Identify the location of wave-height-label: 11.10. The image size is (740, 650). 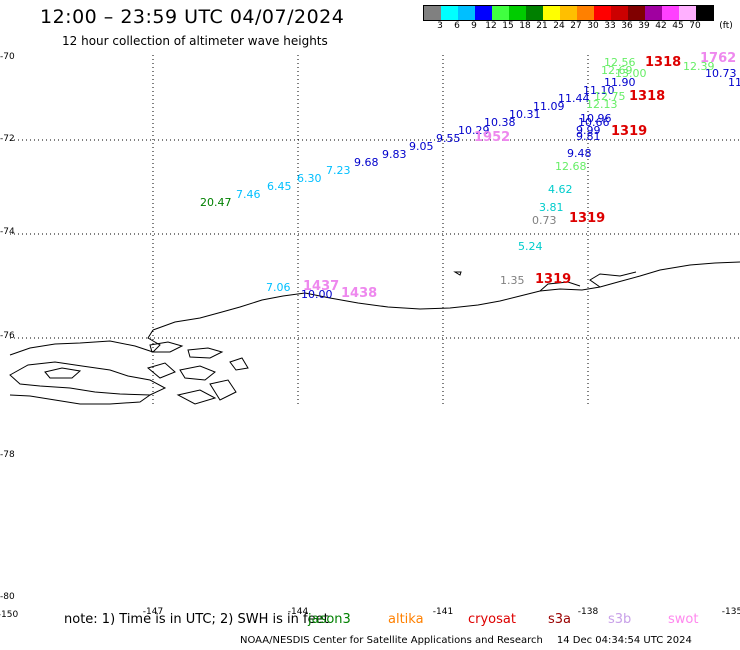
(599, 90).